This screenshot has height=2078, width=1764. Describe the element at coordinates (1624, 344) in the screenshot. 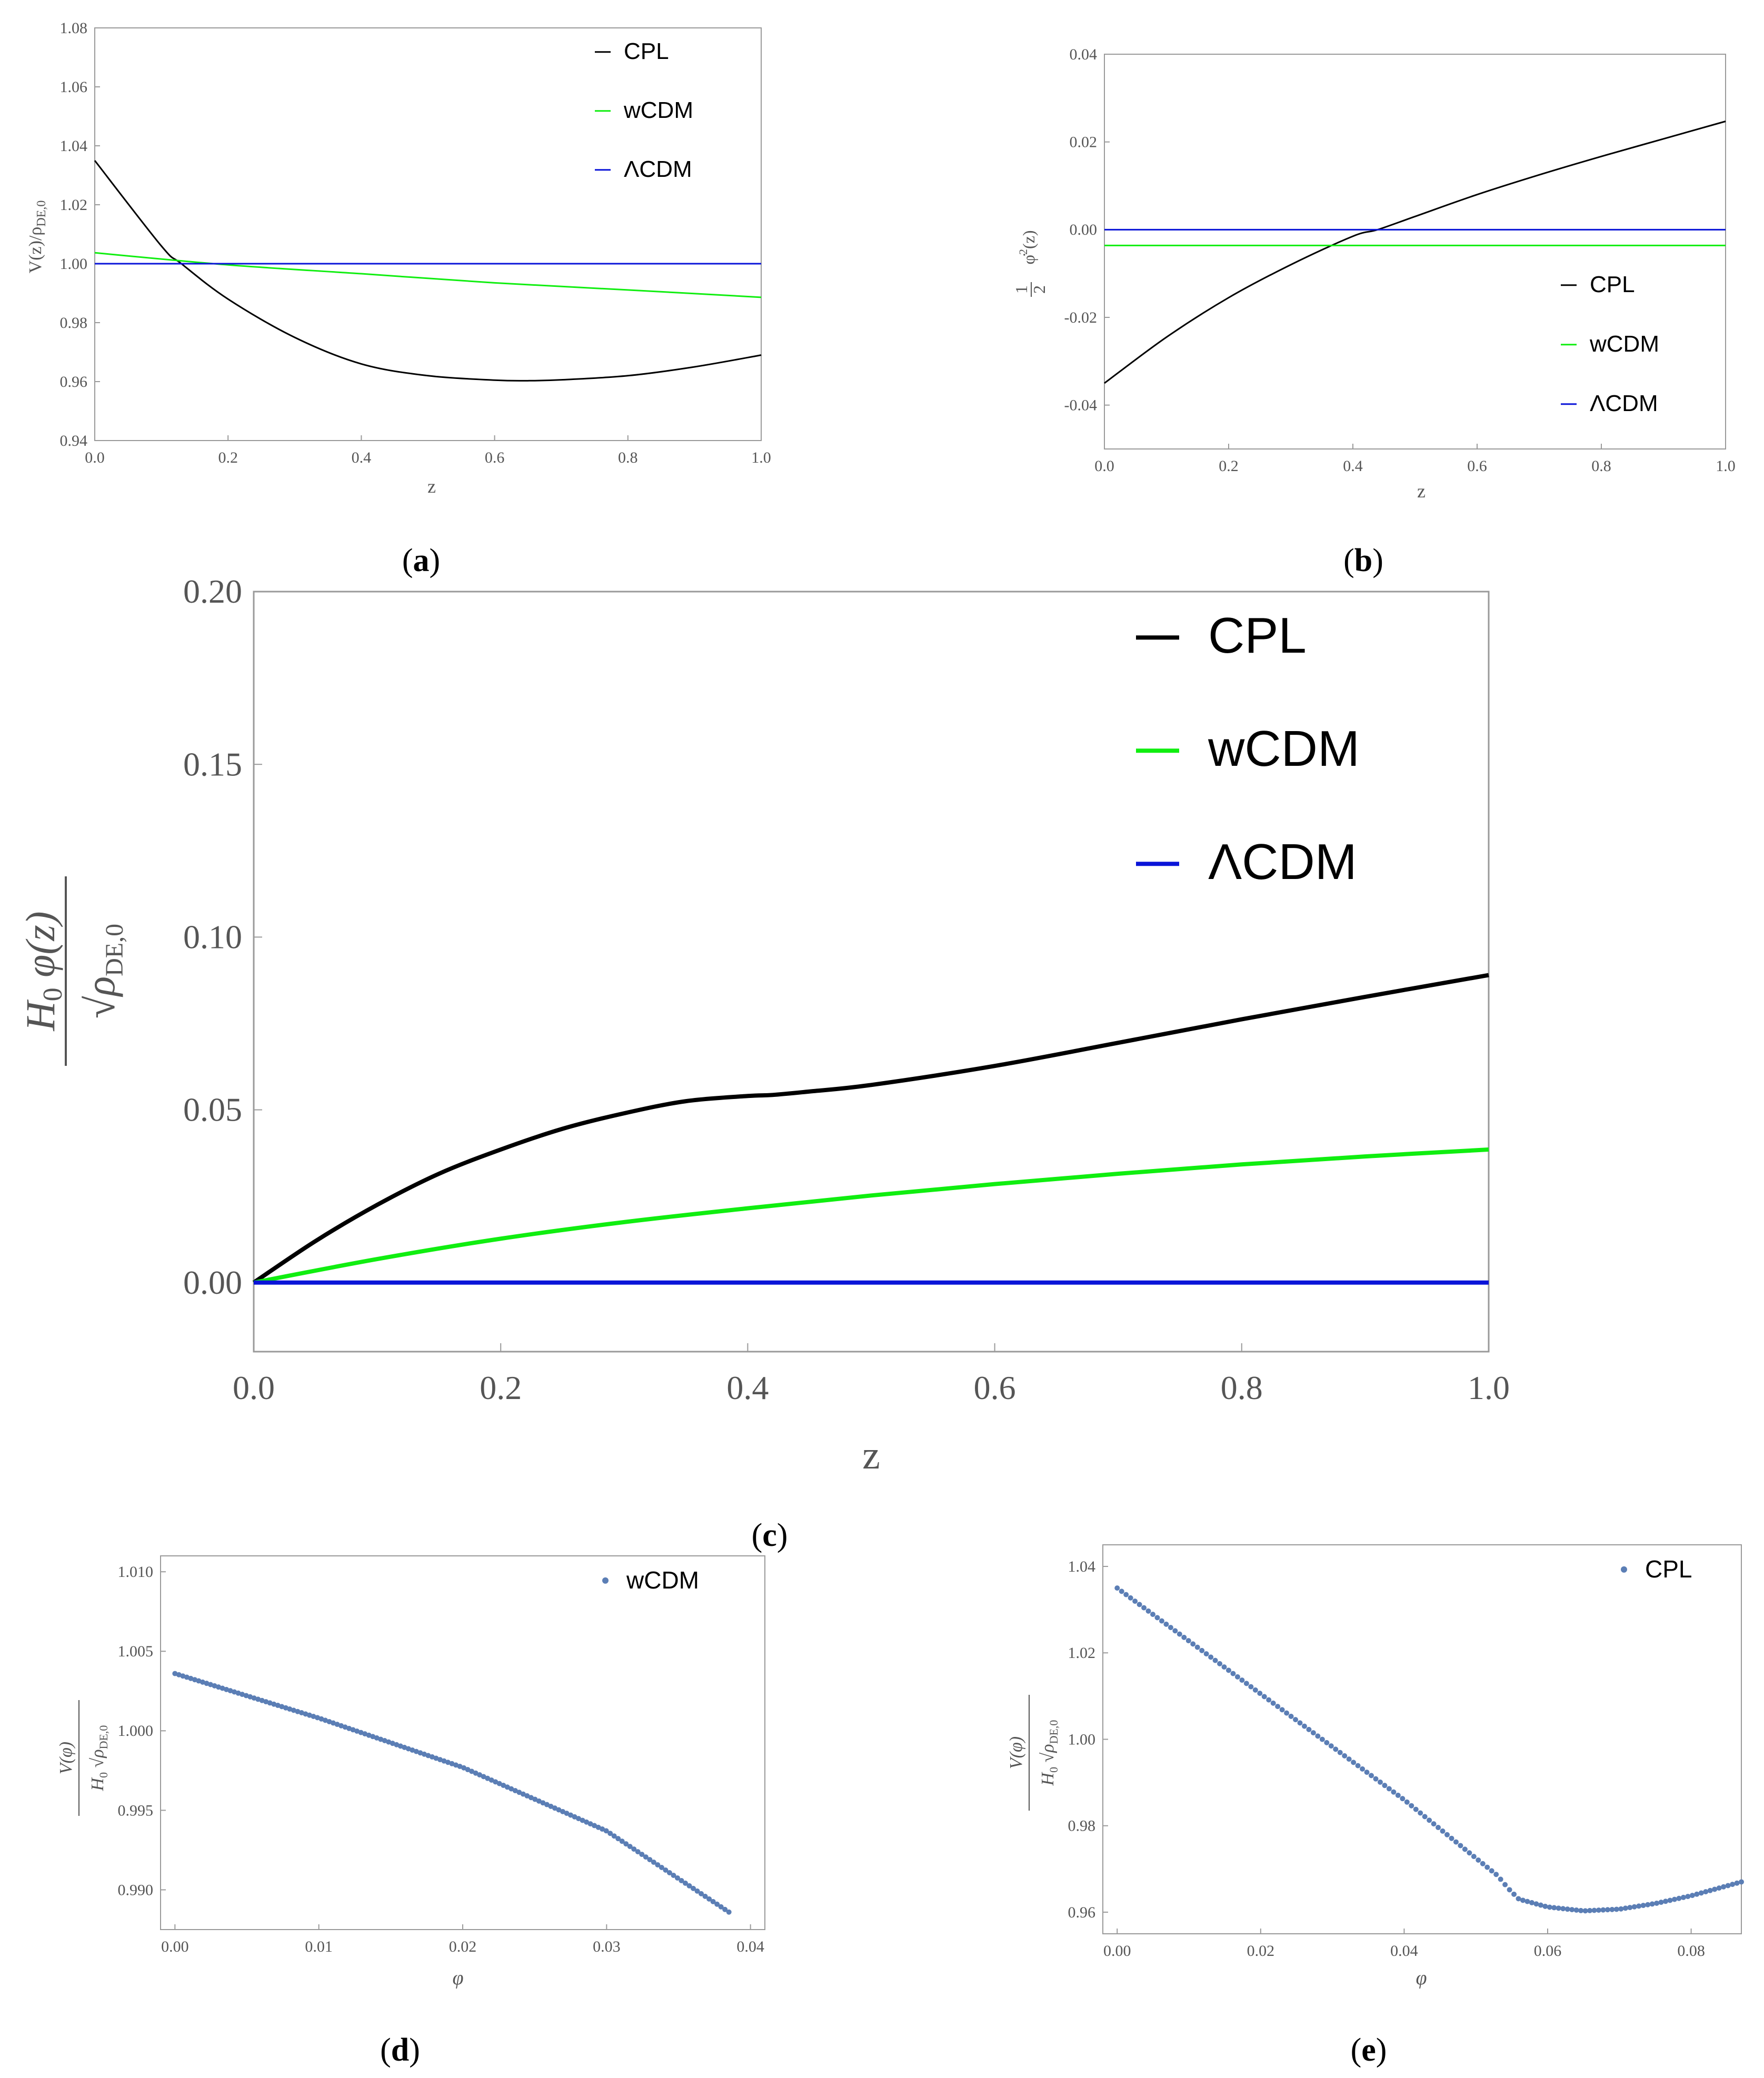

I see `b-legend-label: wCDM` at that location.